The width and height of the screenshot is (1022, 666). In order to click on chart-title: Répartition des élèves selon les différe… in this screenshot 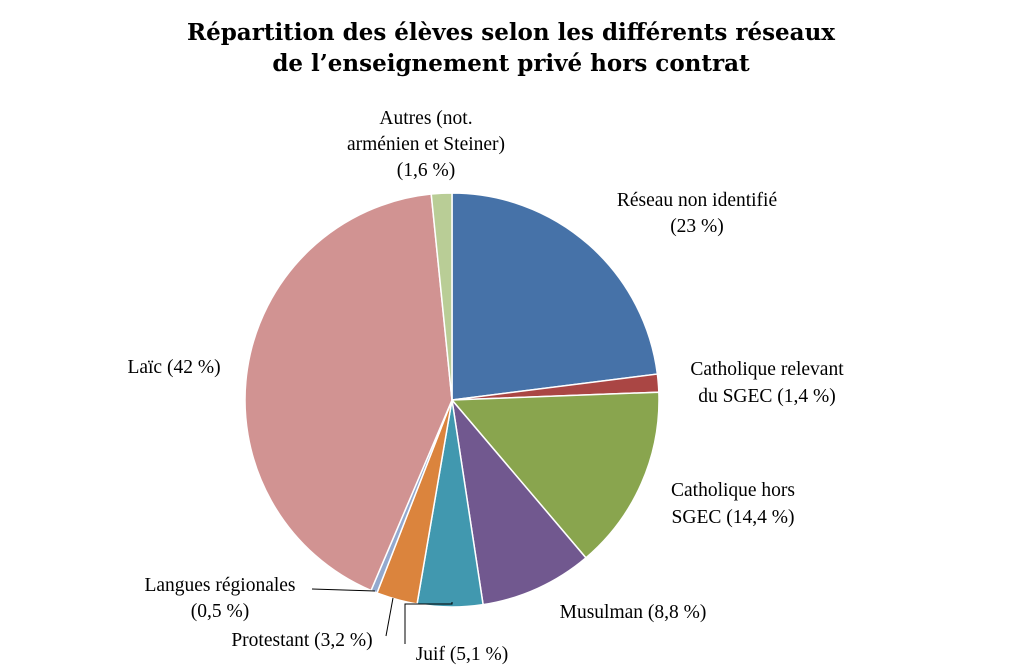, I will do `click(511, 48)`.